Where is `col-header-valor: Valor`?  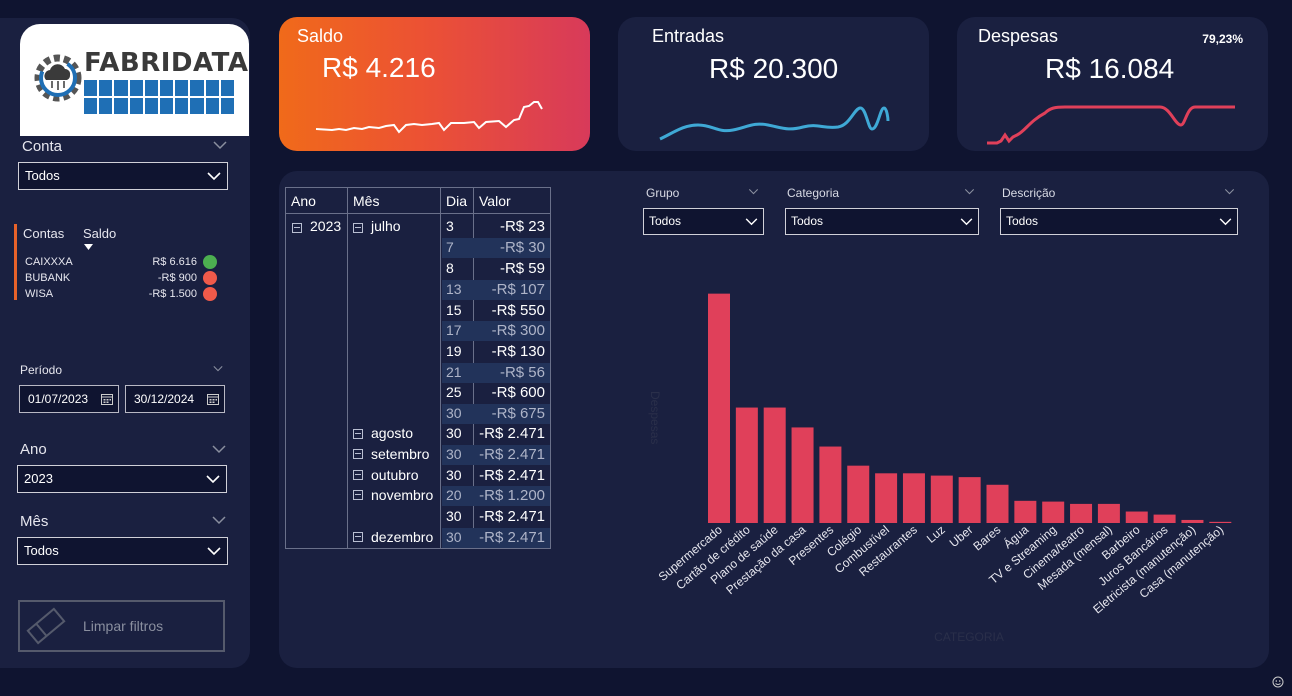 col-header-valor: Valor is located at coordinates (512, 200).